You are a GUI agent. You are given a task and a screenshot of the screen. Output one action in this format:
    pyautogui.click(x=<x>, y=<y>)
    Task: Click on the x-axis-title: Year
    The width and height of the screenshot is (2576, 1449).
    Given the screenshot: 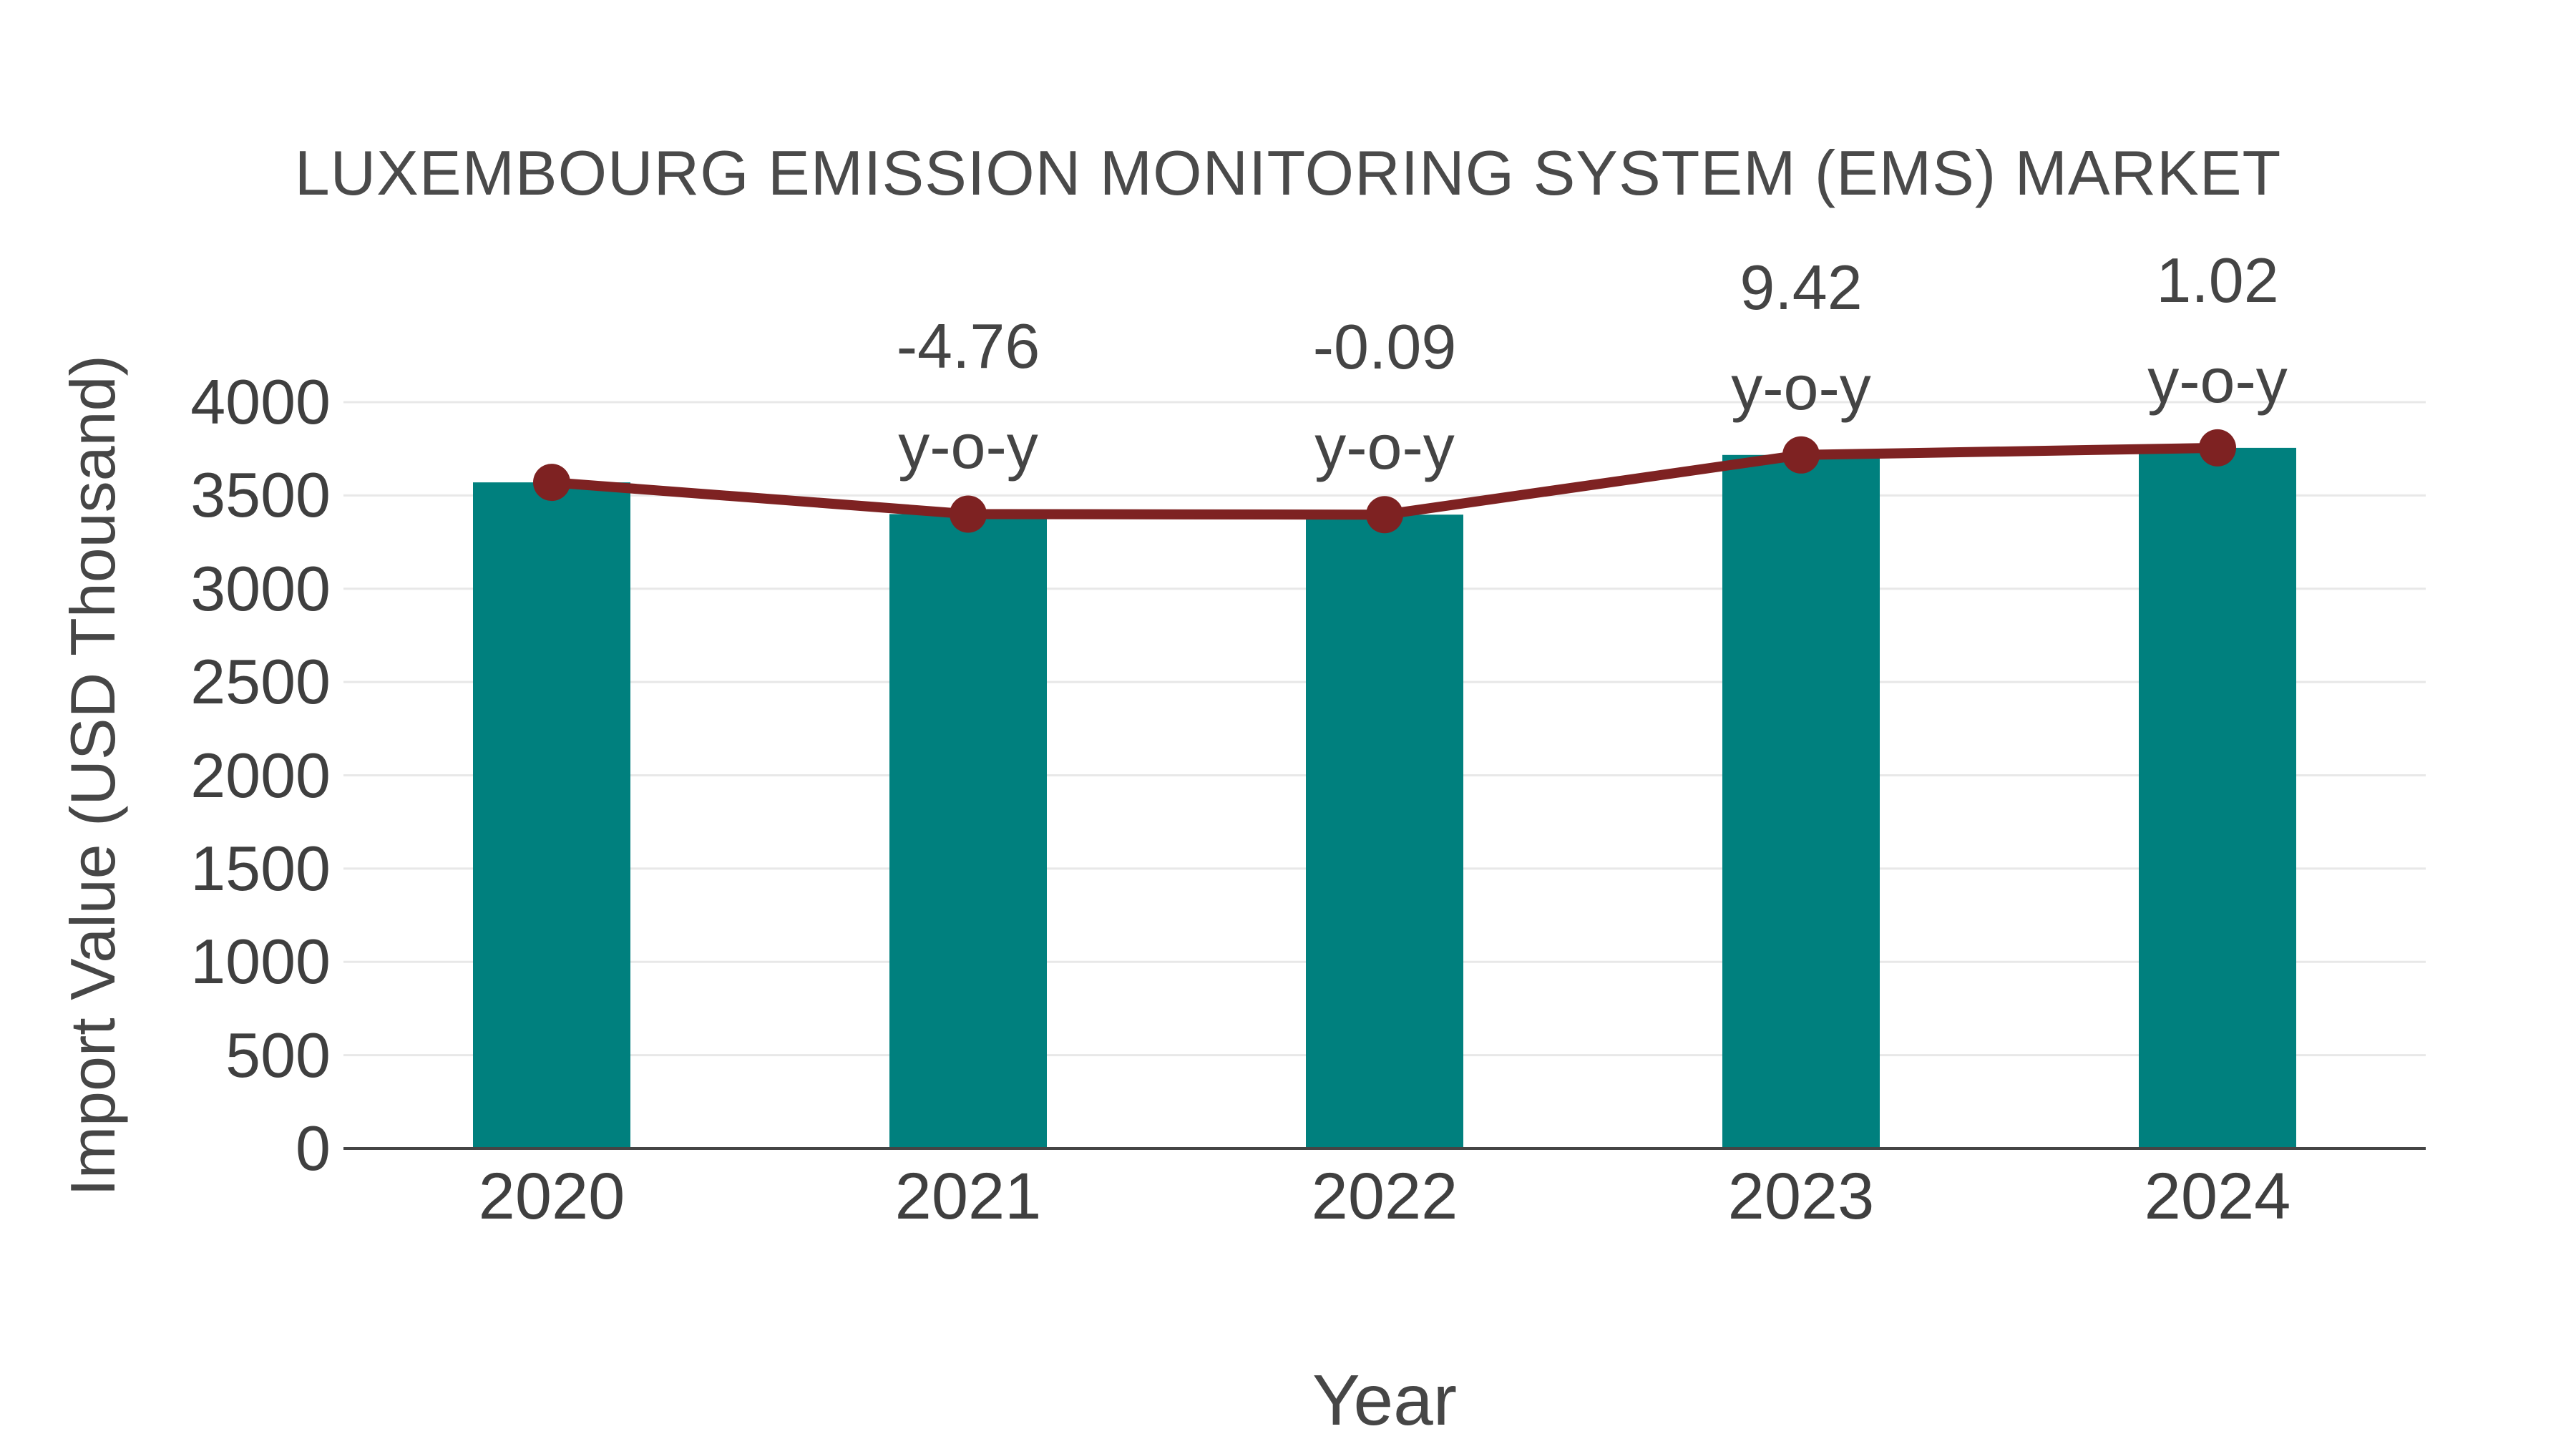 What is the action you would take?
    pyautogui.click(x=1385, y=1400)
    